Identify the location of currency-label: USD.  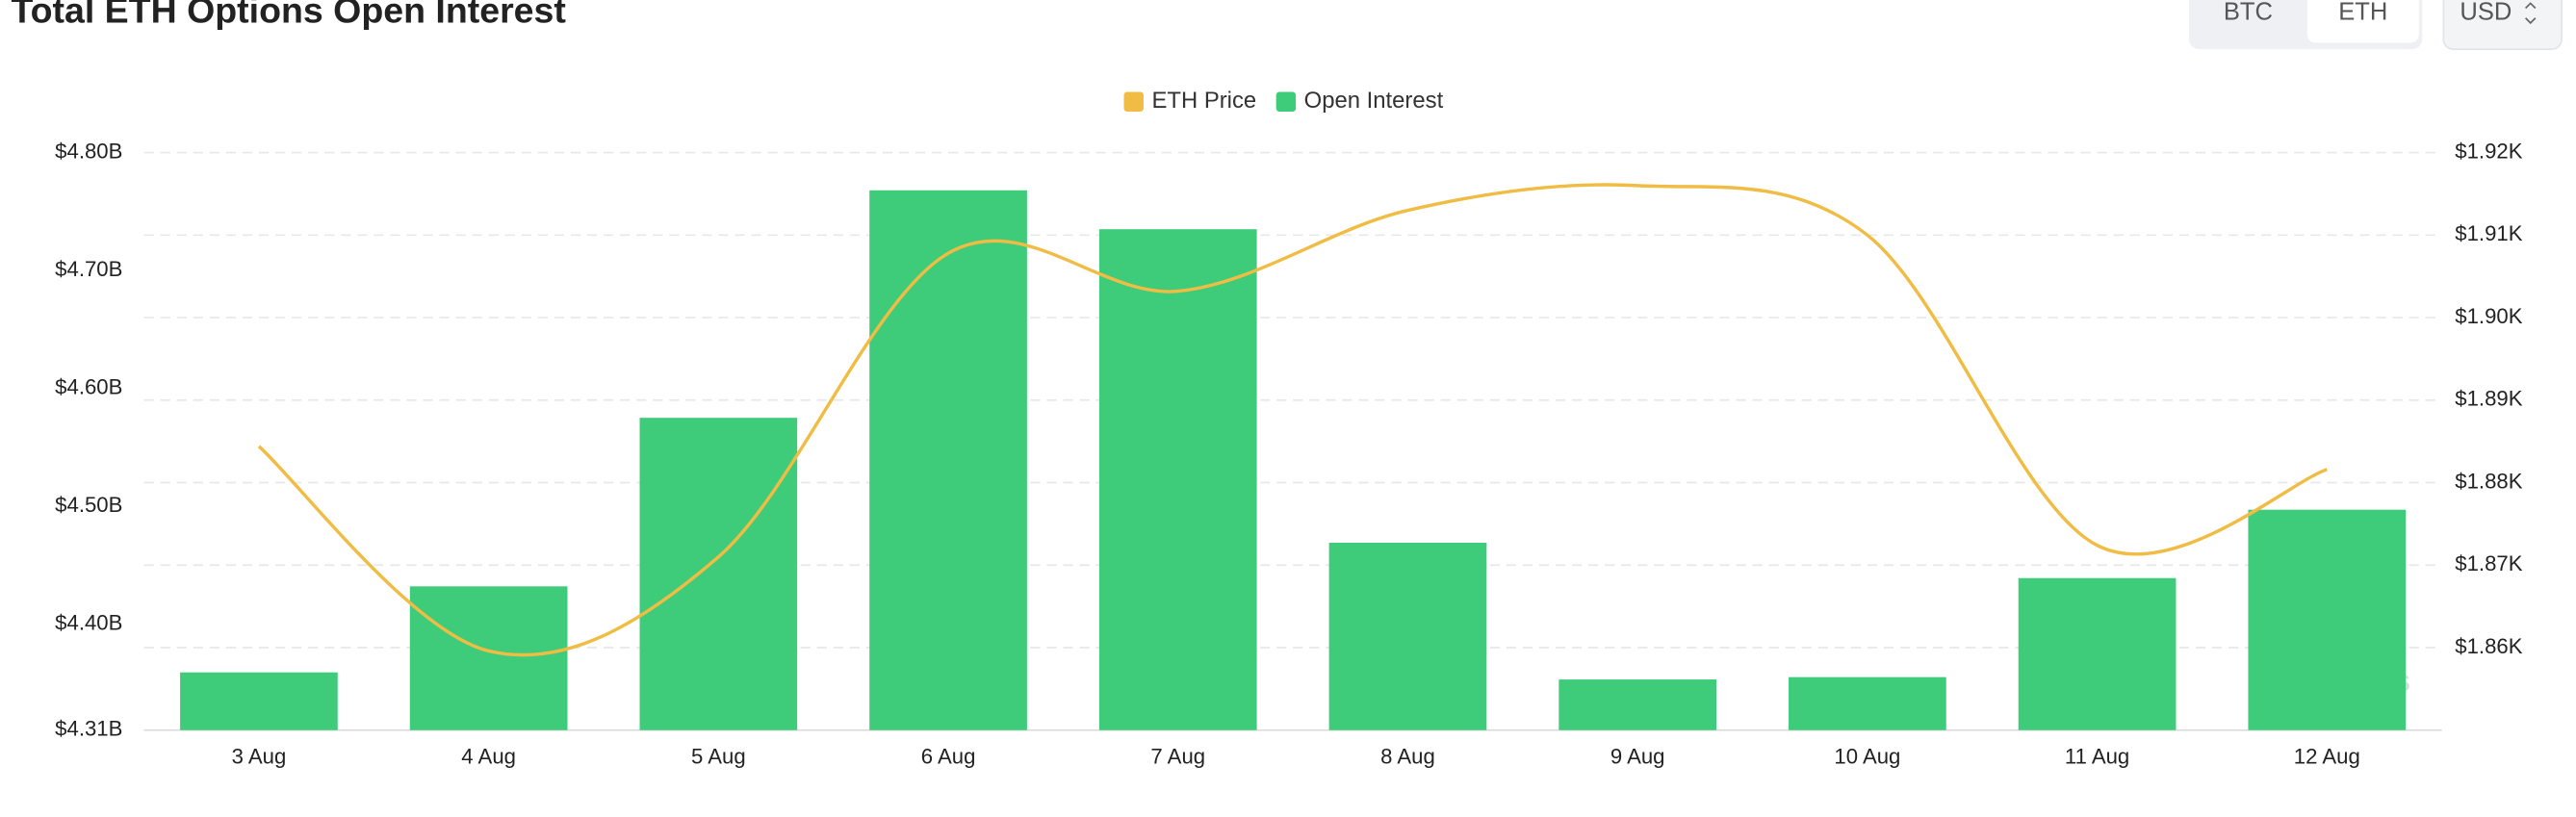
(2486, 12).